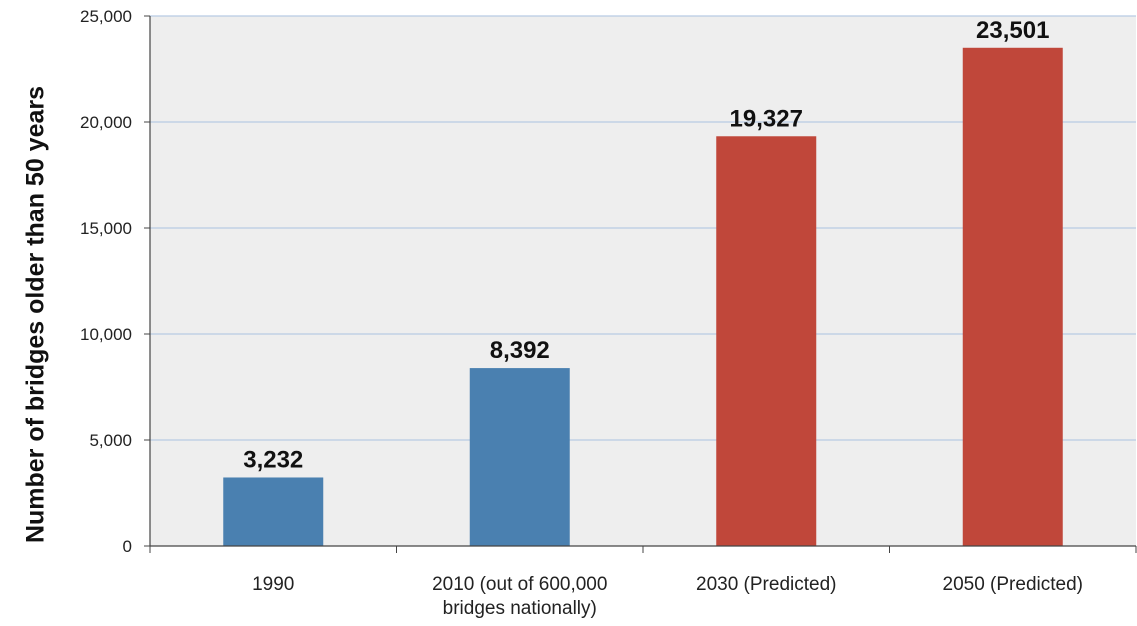  I want to click on y-tick-label: 15,000, so click(106, 228).